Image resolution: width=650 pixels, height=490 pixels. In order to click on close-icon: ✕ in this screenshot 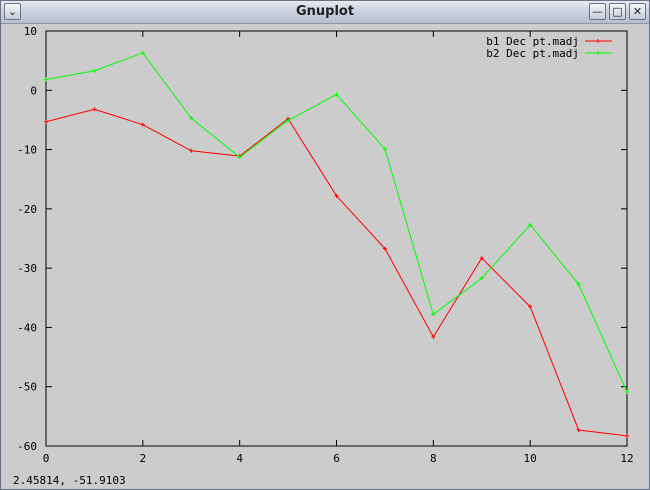, I will do `click(637, 11)`.